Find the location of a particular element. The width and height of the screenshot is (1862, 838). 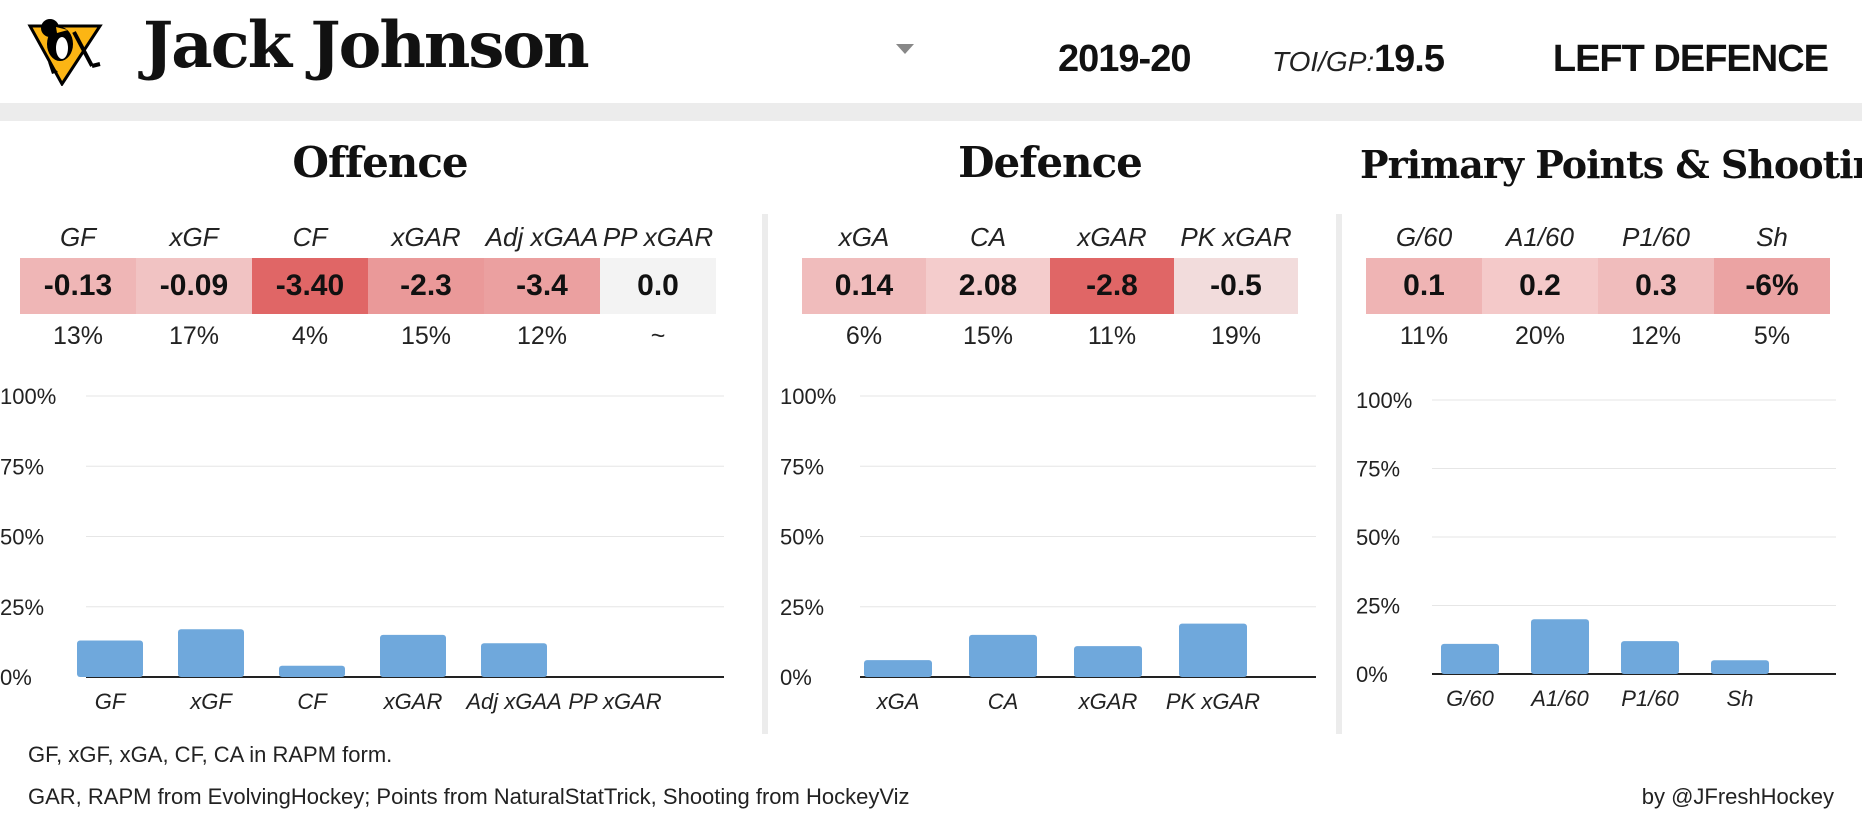

metric-percentile: 13% is located at coordinates (78, 336).